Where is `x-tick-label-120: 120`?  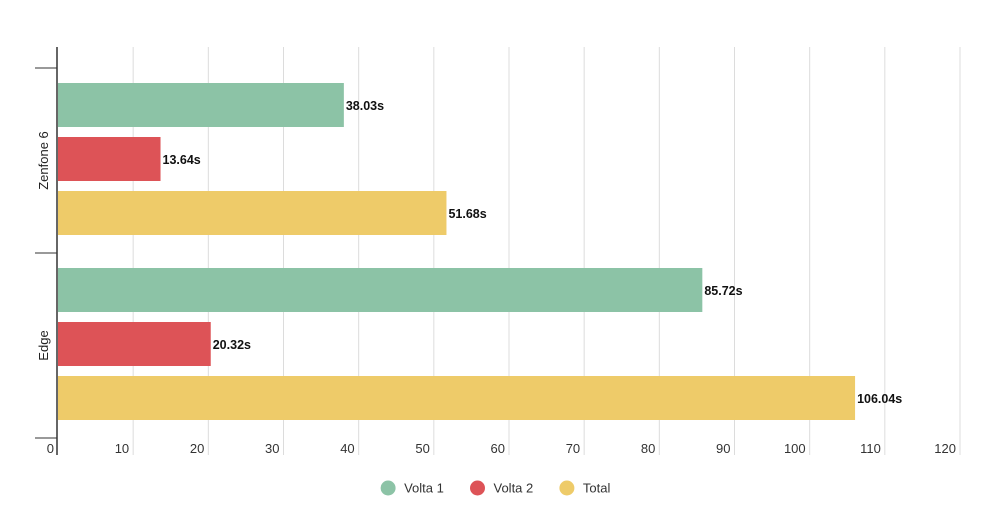 x-tick-label-120: 120 is located at coordinates (945, 448).